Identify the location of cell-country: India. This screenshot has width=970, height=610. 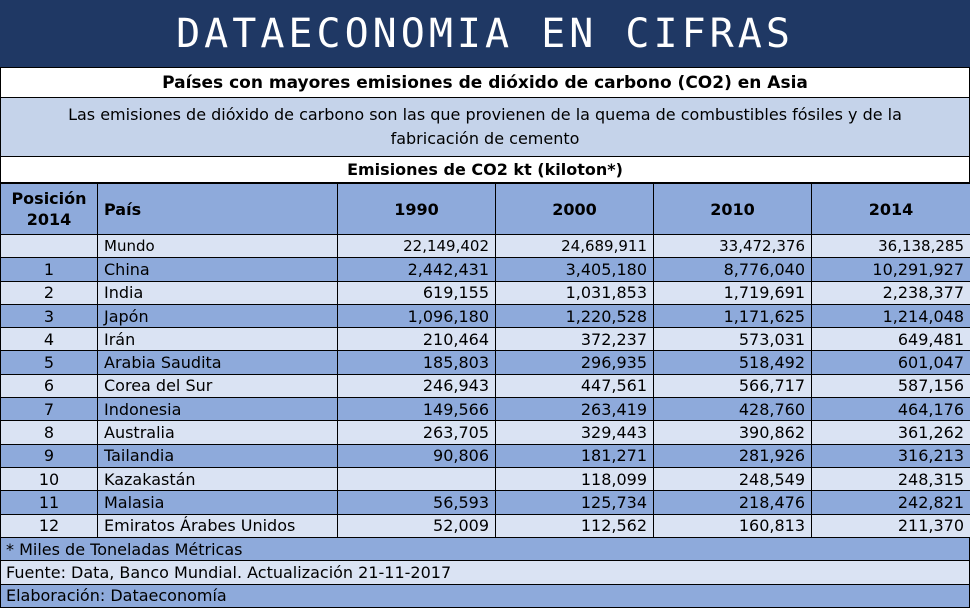
(217, 292).